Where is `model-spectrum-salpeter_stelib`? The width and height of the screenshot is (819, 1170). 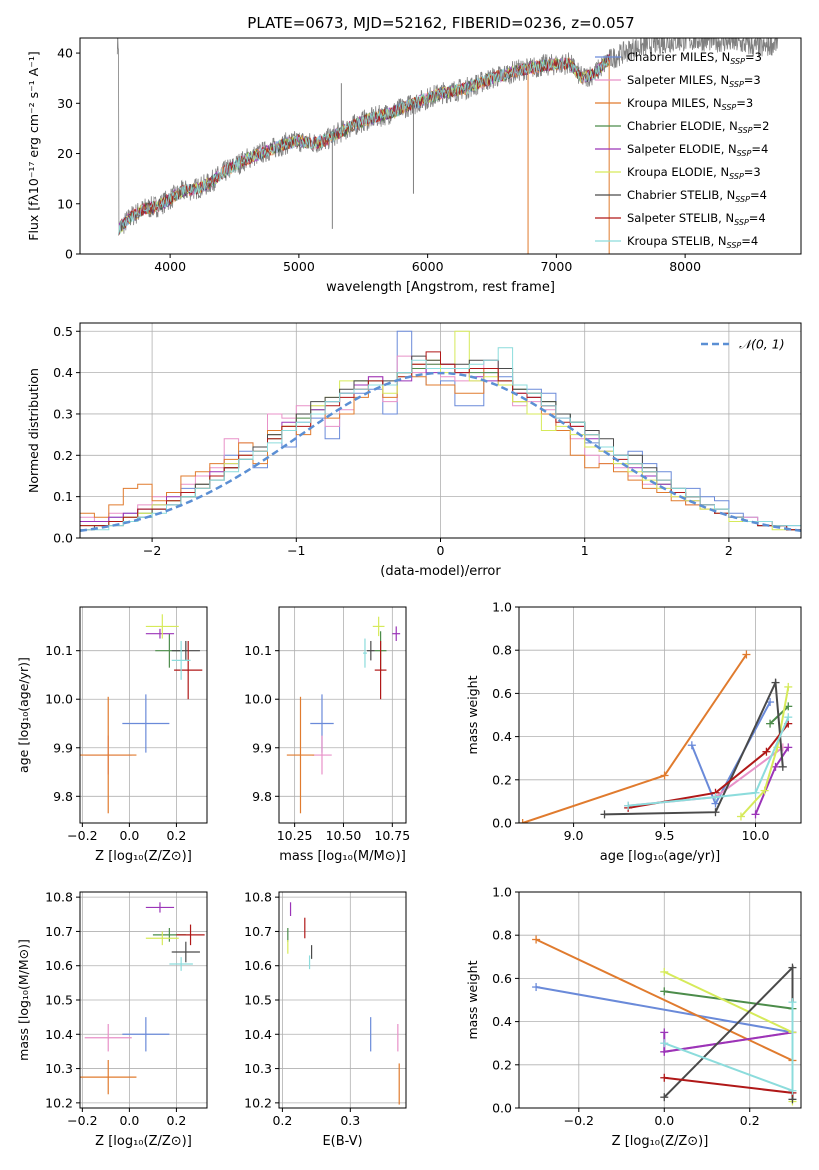
model-spectrum-salpeter_stelib is located at coordinates (364, 145).